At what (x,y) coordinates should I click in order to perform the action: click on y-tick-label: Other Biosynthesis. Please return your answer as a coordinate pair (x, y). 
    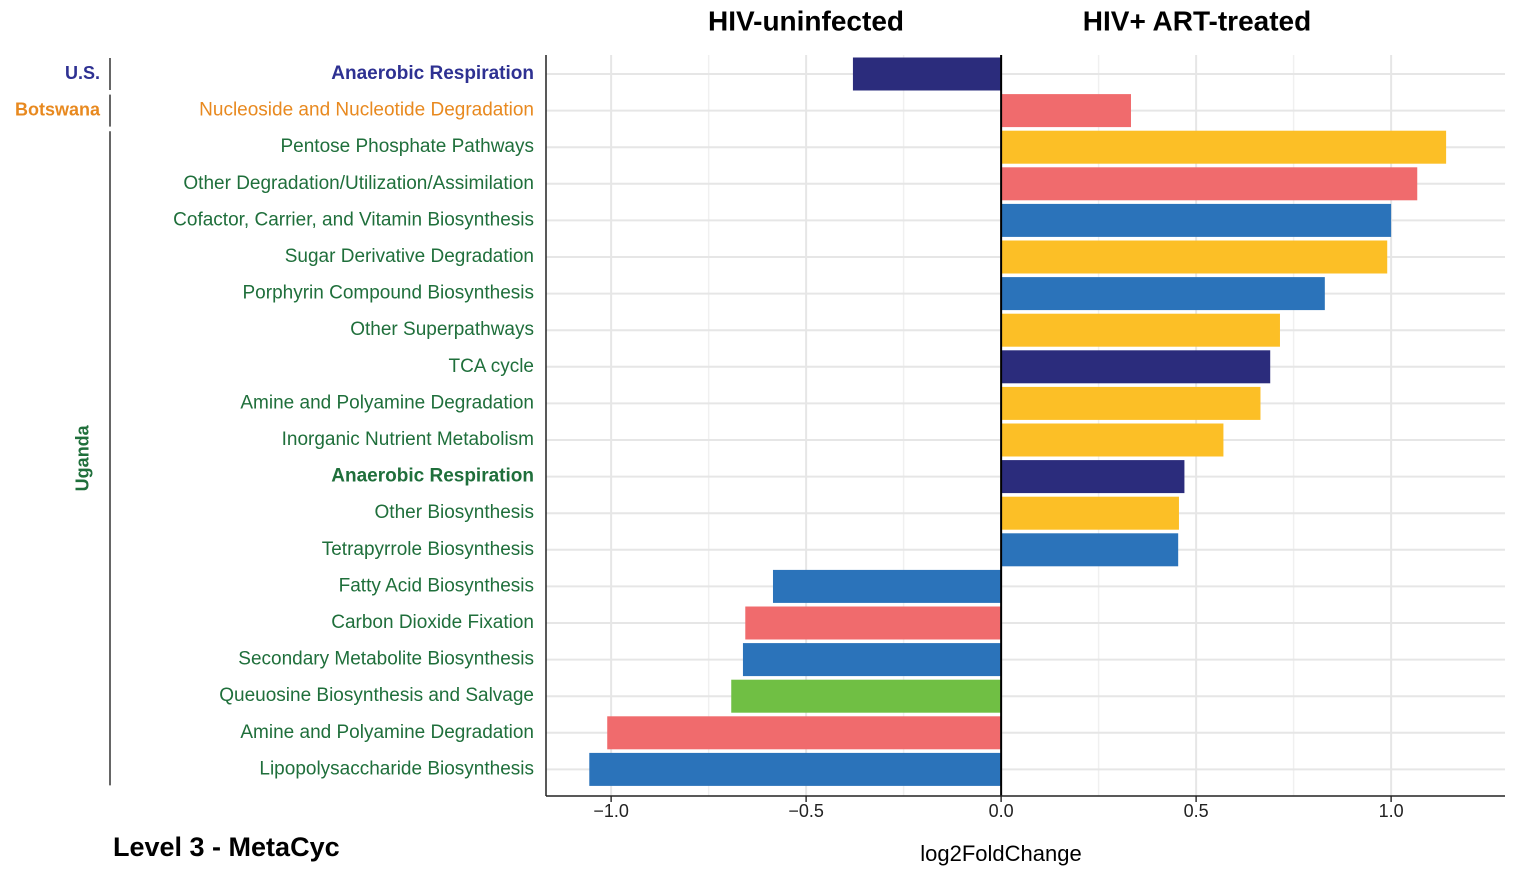
    Looking at the image, I should click on (454, 512).